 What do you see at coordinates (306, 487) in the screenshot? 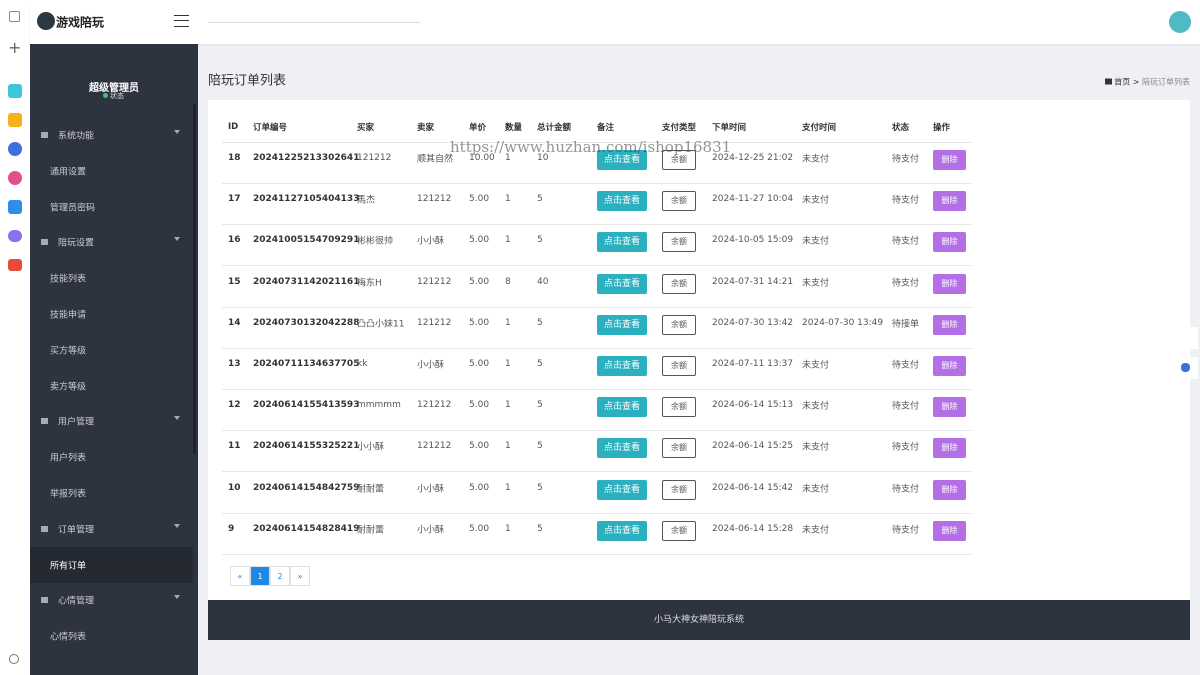
I see `order-number: 20240614154842759` at bounding box center [306, 487].